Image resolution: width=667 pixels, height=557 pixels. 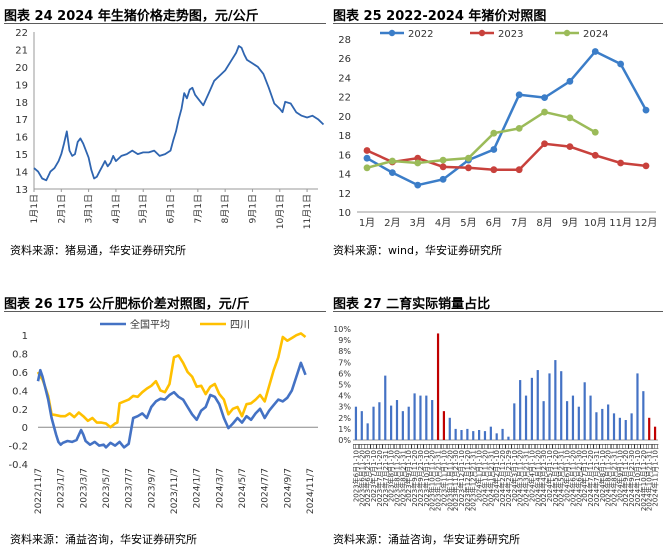 What do you see at coordinates (344, 155) in the screenshot?
I see `y-tick-label: 16` at bounding box center [344, 155].